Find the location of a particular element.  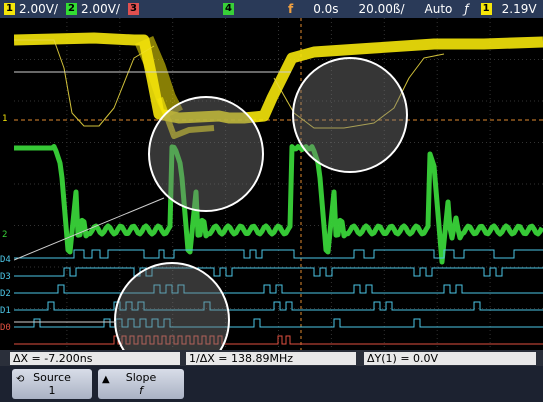

digital-trace-d4 is located at coordinates (278, 254).